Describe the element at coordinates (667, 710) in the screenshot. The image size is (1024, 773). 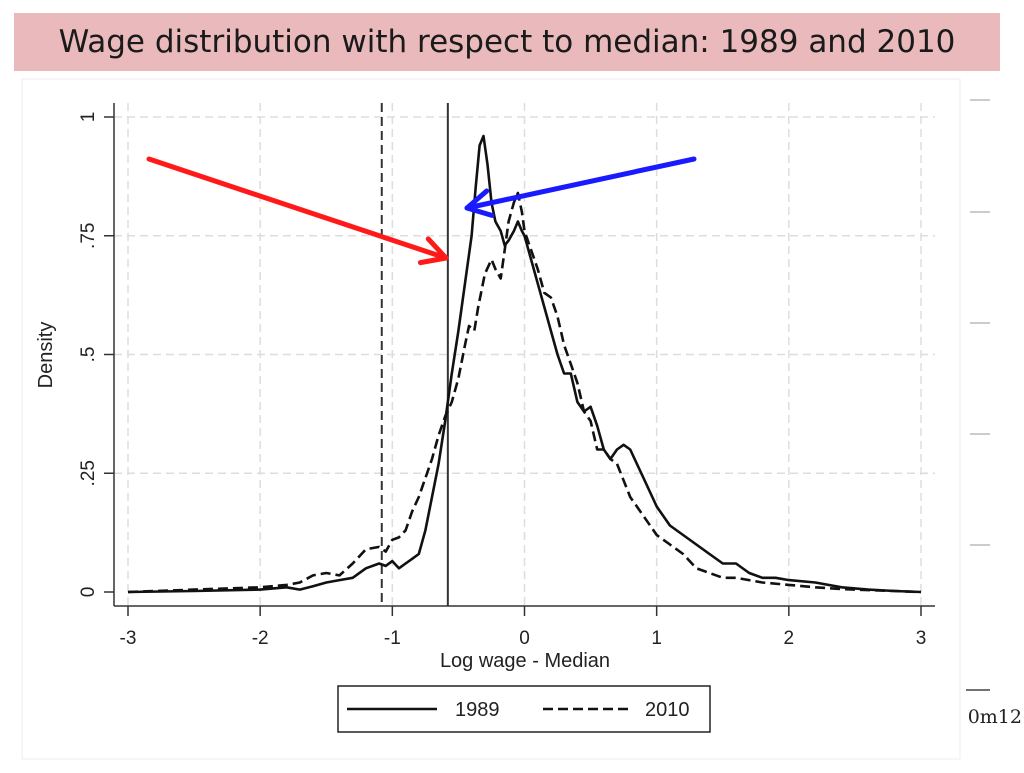
I see `legend-label-2010: 2010` at that location.